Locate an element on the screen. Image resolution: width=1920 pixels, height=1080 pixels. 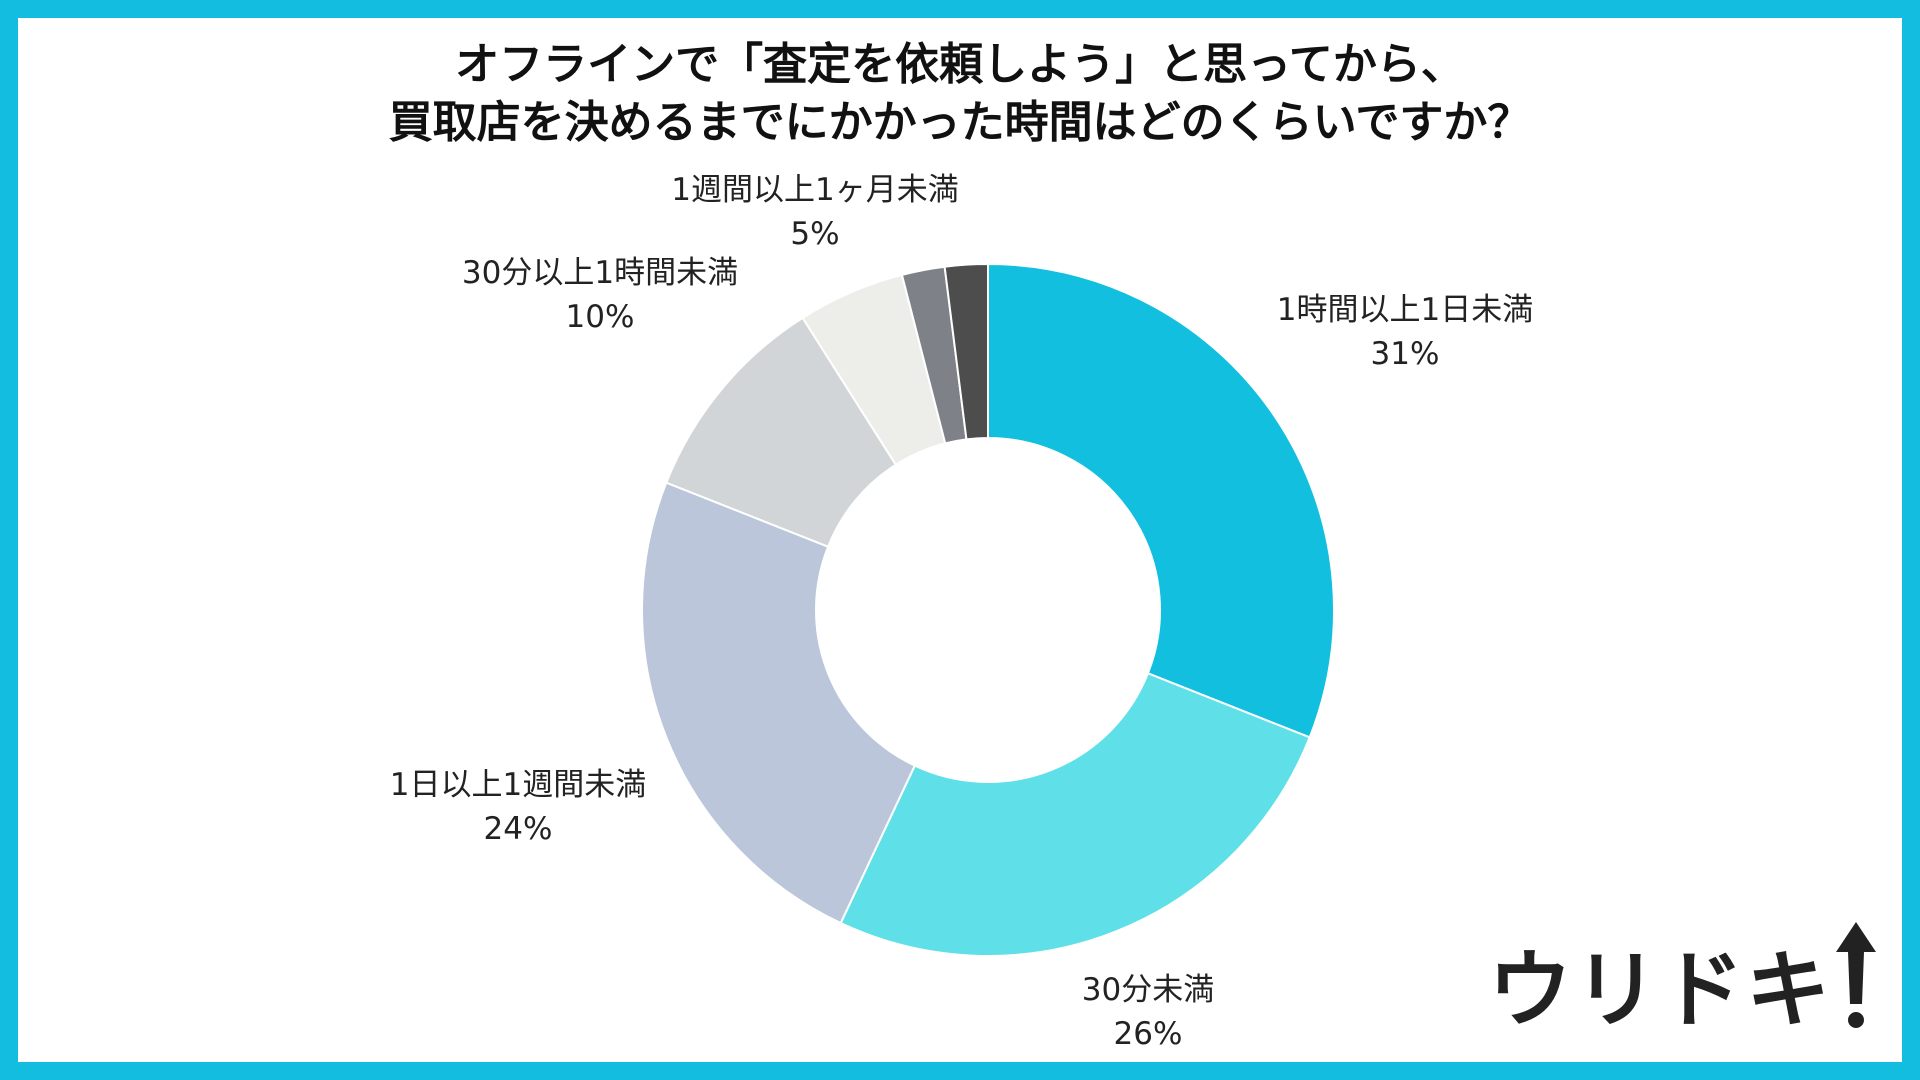
slice-label-4: 30分以上1時間未満 is located at coordinates (600, 273).